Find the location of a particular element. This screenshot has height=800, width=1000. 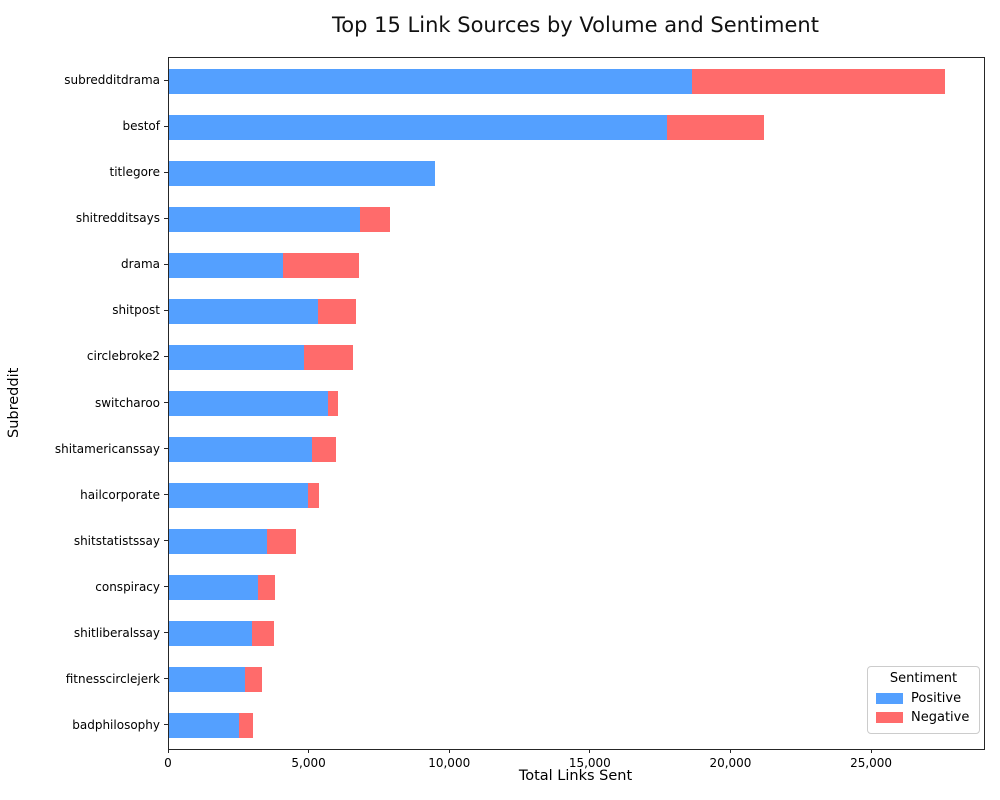

y-tick-label: shitamericanssay is located at coordinates (107, 448).